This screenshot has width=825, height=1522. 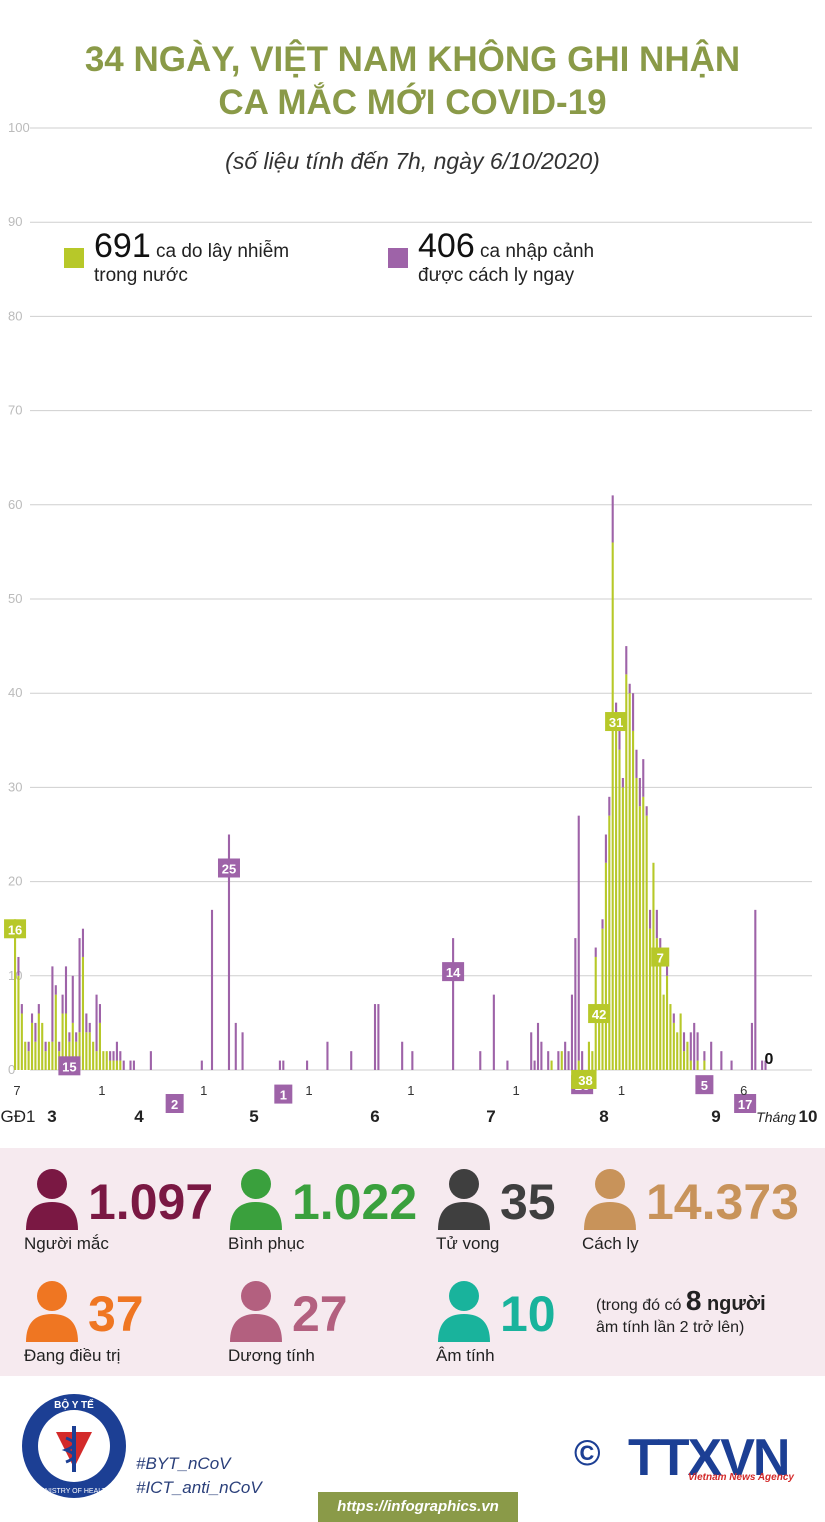 What do you see at coordinates (139, 1116) in the screenshot?
I see `x-month-label: 4` at bounding box center [139, 1116].